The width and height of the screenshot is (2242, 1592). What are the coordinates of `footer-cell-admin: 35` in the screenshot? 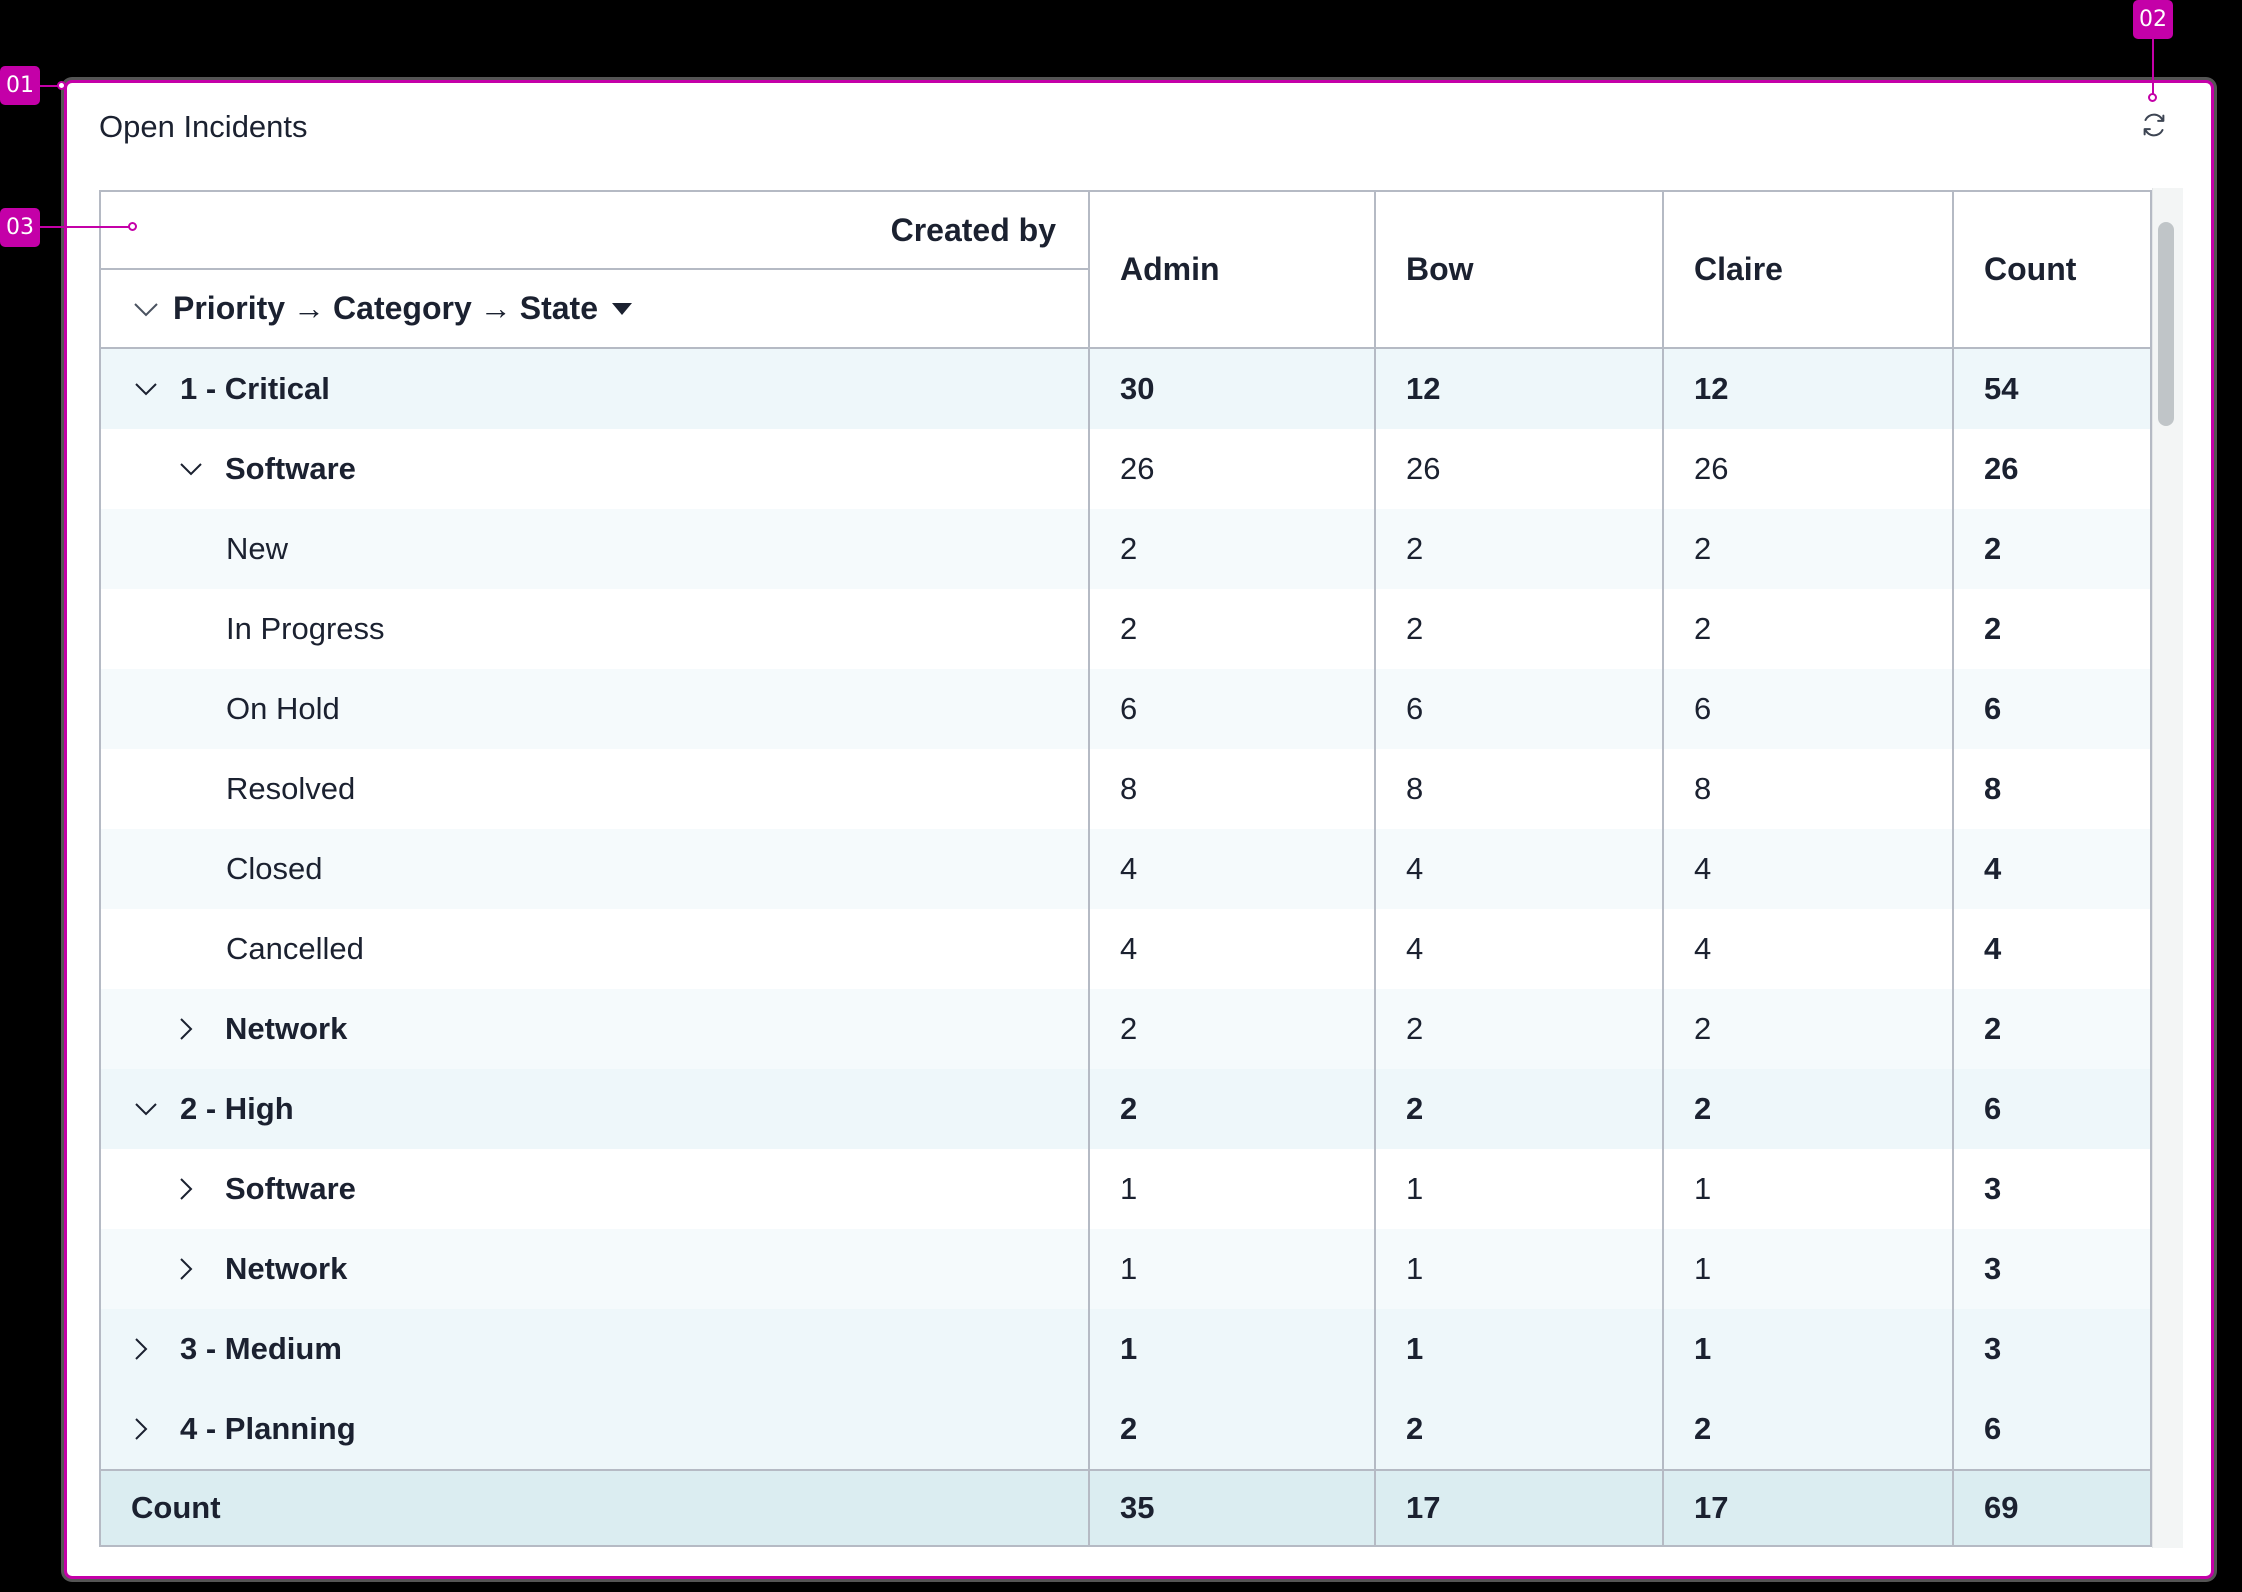 It's located at (1231, 1508).